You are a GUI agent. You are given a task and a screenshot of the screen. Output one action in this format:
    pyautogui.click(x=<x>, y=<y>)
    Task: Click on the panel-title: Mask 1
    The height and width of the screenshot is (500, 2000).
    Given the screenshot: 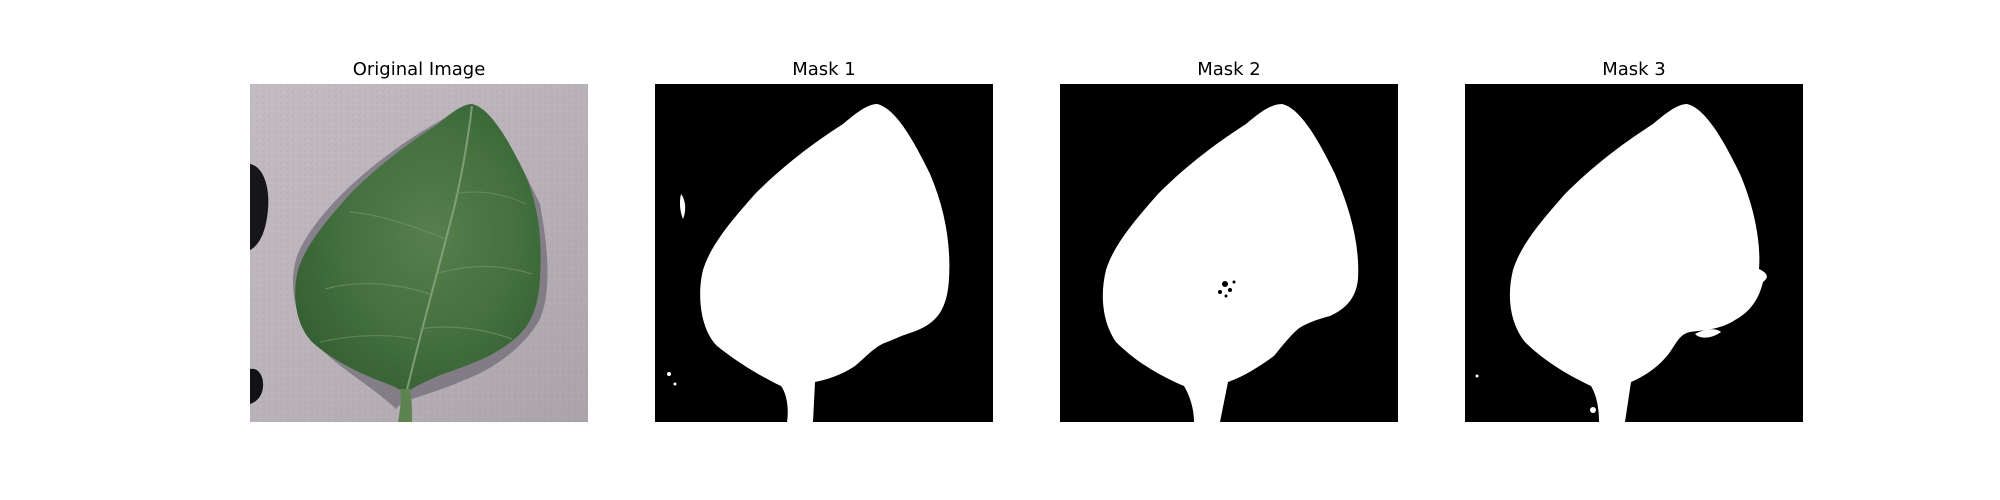 What is the action you would take?
    pyautogui.click(x=824, y=69)
    